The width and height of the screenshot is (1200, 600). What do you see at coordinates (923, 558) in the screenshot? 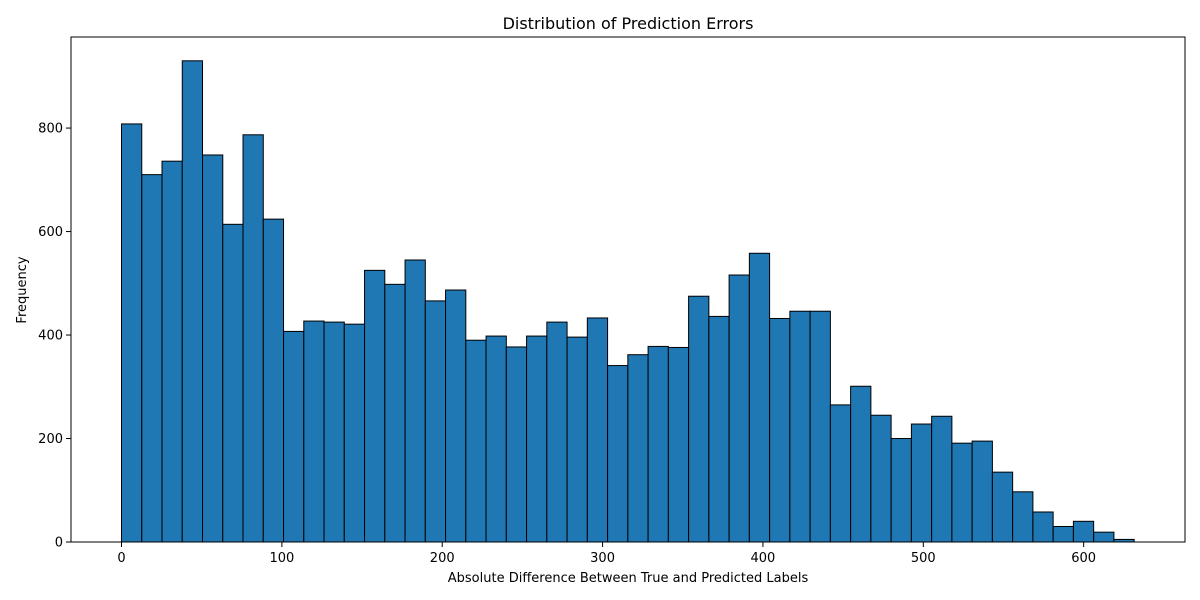
I see `x-tick-label: 500` at bounding box center [923, 558].